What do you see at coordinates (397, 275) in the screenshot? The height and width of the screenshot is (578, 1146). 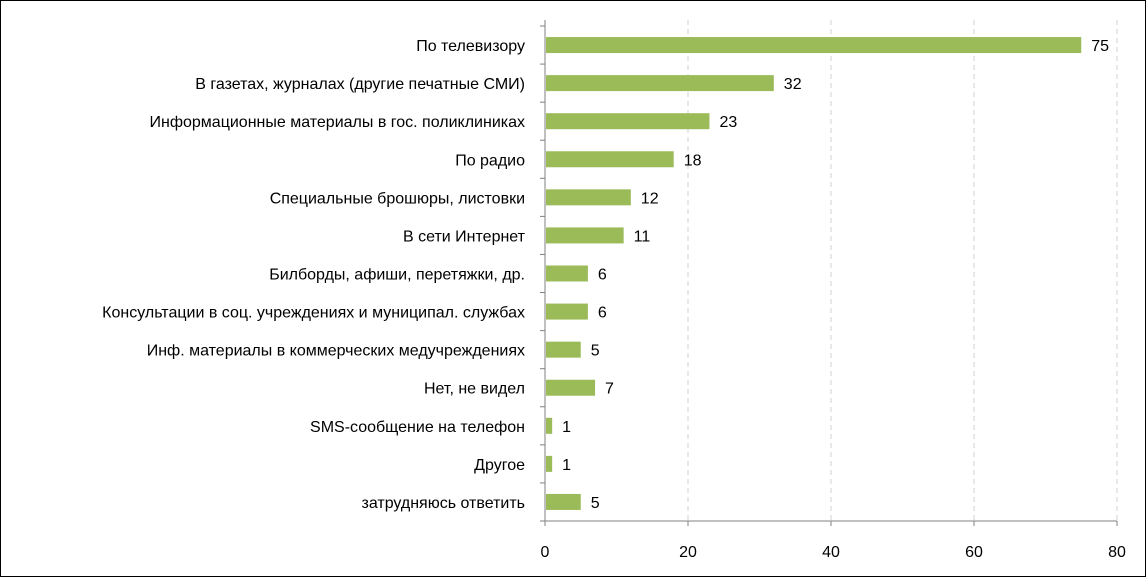 I see `category-label: Билборды, афиши, перетяжки, др.` at bounding box center [397, 275].